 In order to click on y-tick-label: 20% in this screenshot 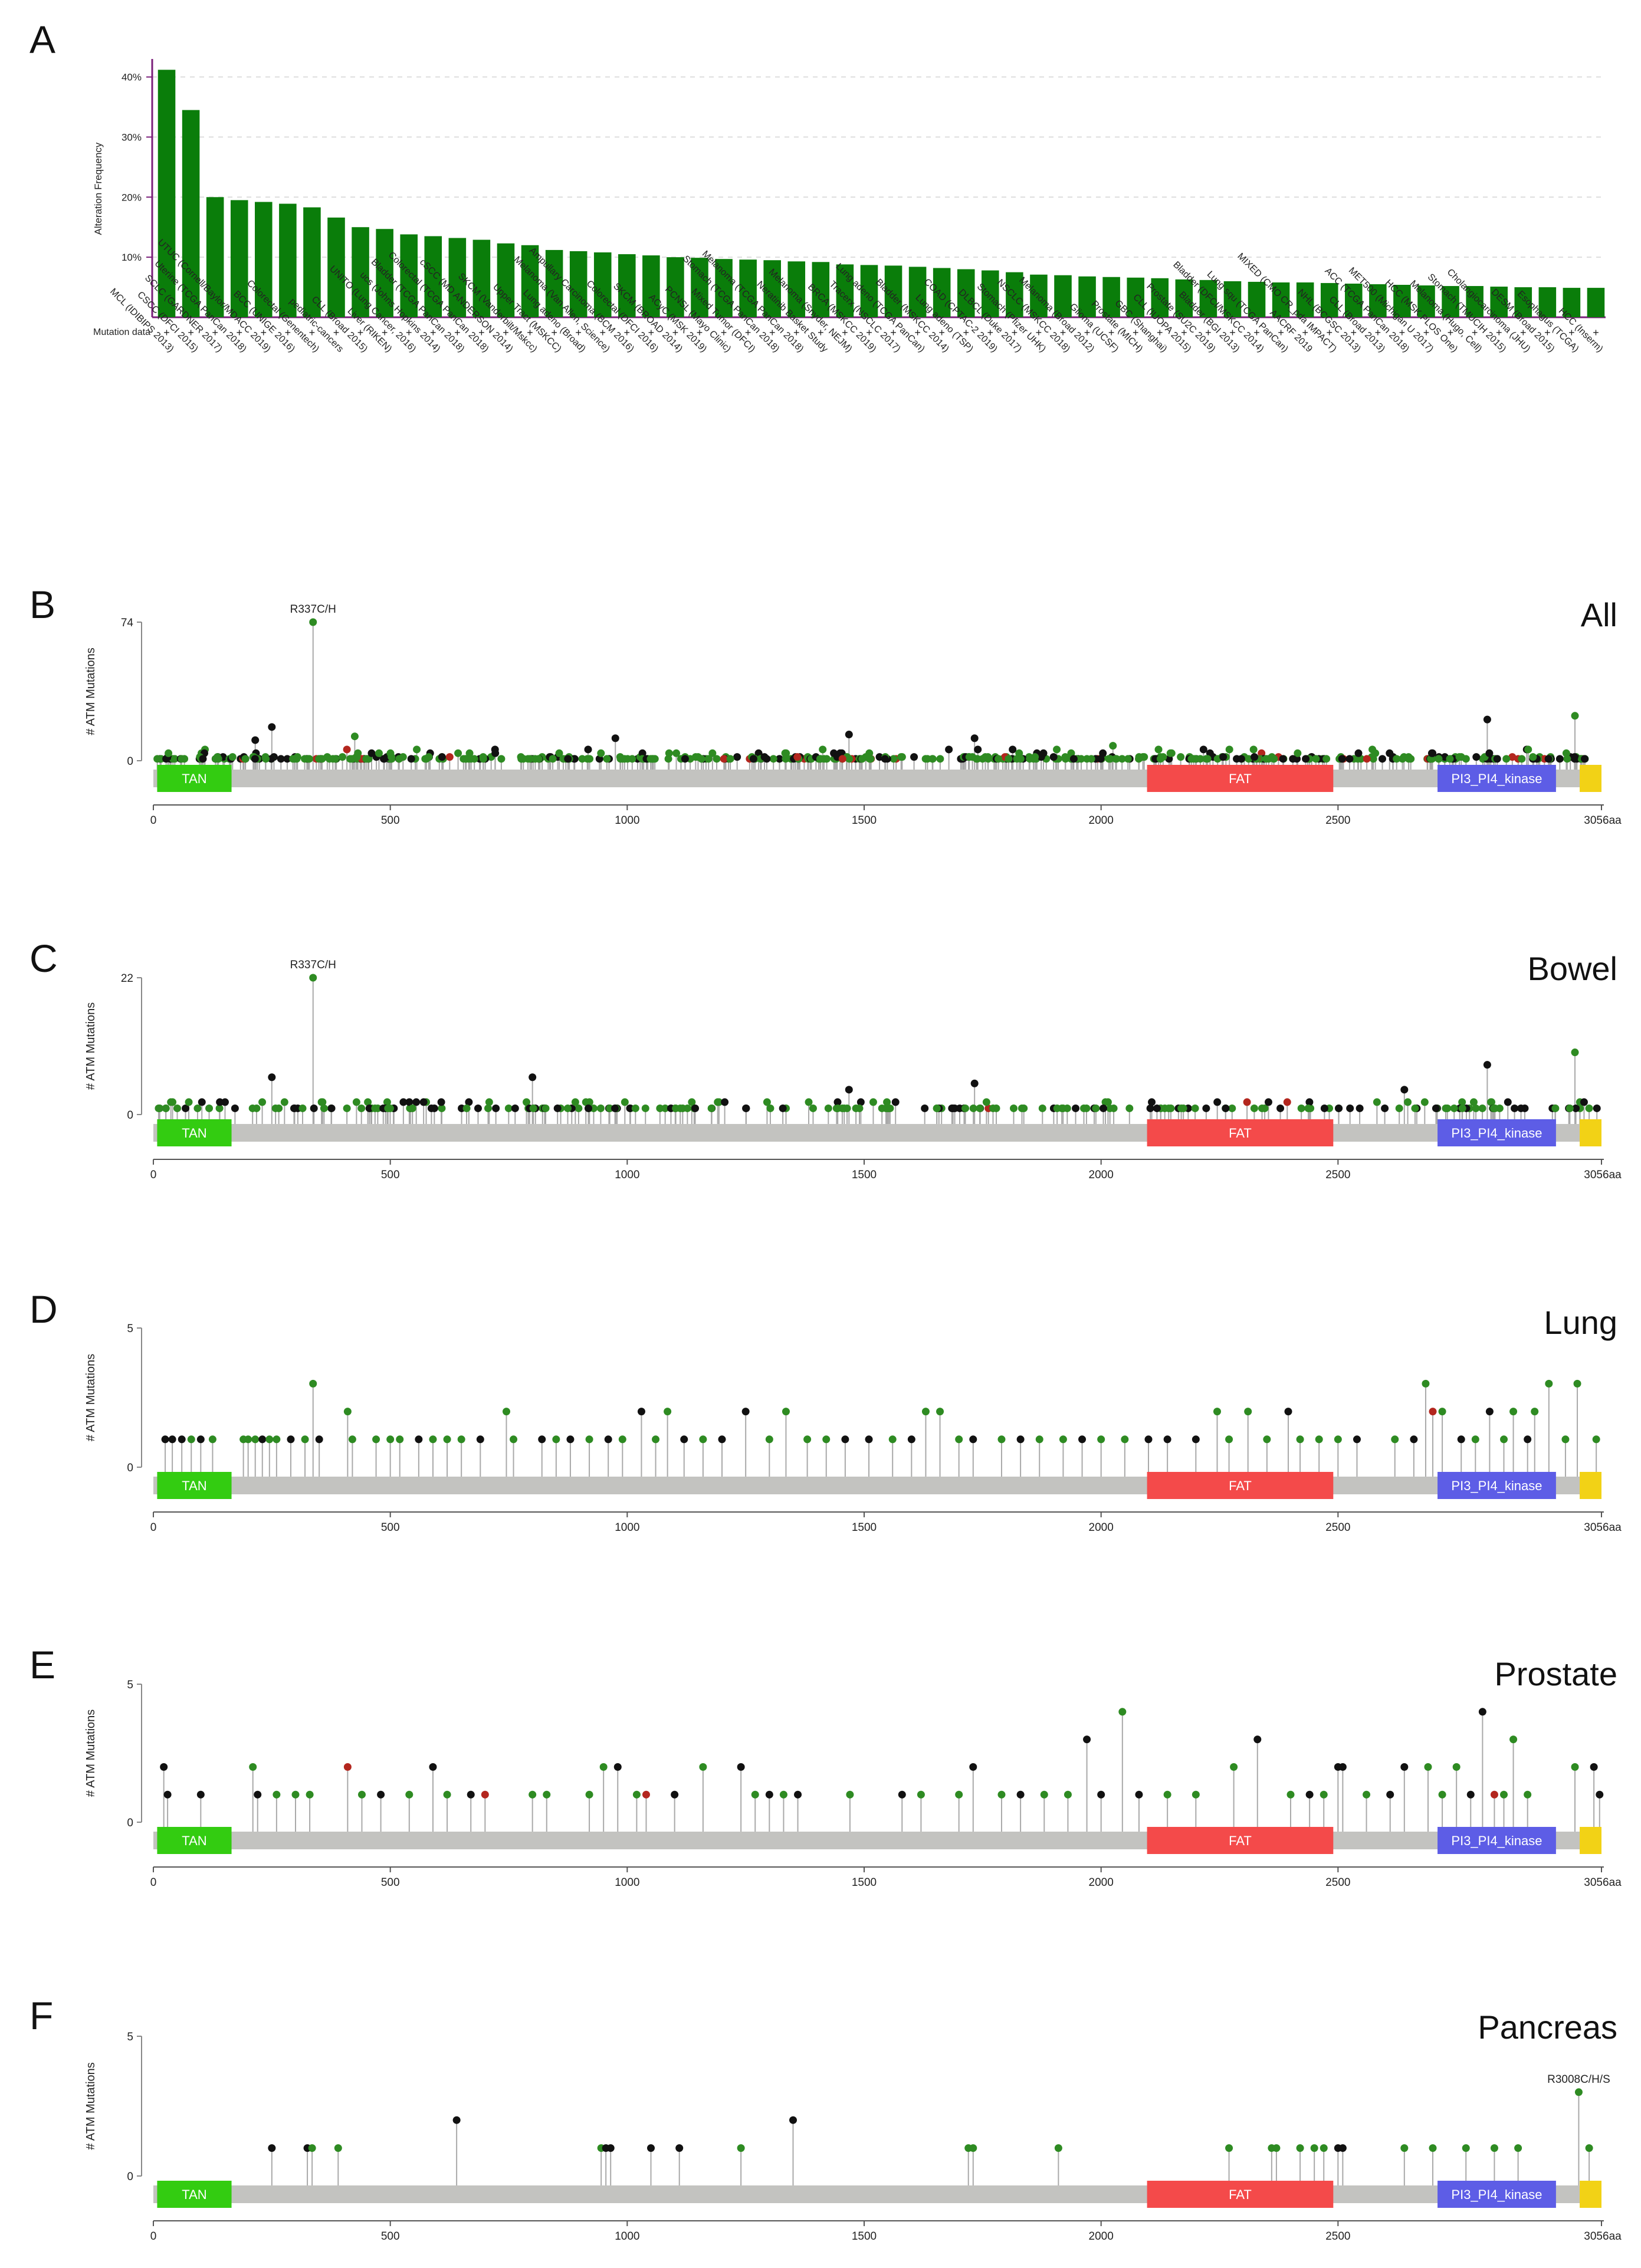, I will do `click(132, 197)`.